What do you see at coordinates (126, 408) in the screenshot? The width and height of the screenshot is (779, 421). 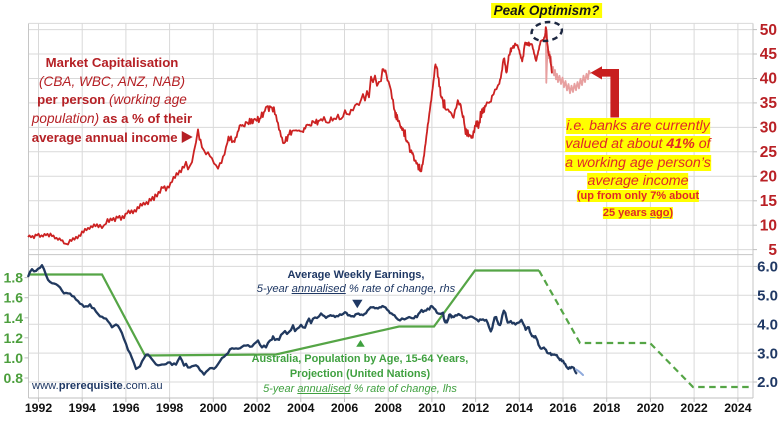 I see `svg-text: 1996` at bounding box center [126, 408].